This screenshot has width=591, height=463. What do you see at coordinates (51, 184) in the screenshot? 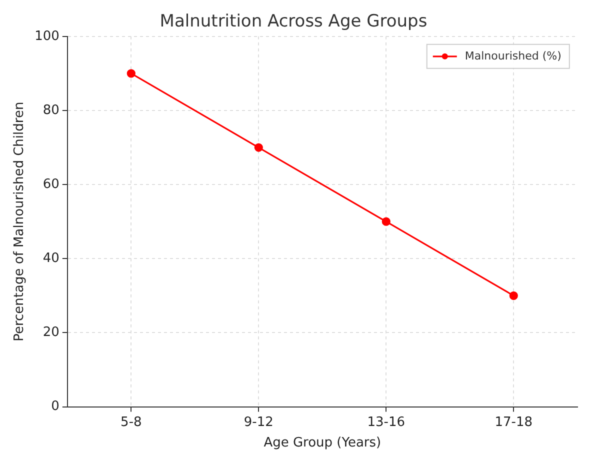
I see `y-tick-label: 60` at bounding box center [51, 184].